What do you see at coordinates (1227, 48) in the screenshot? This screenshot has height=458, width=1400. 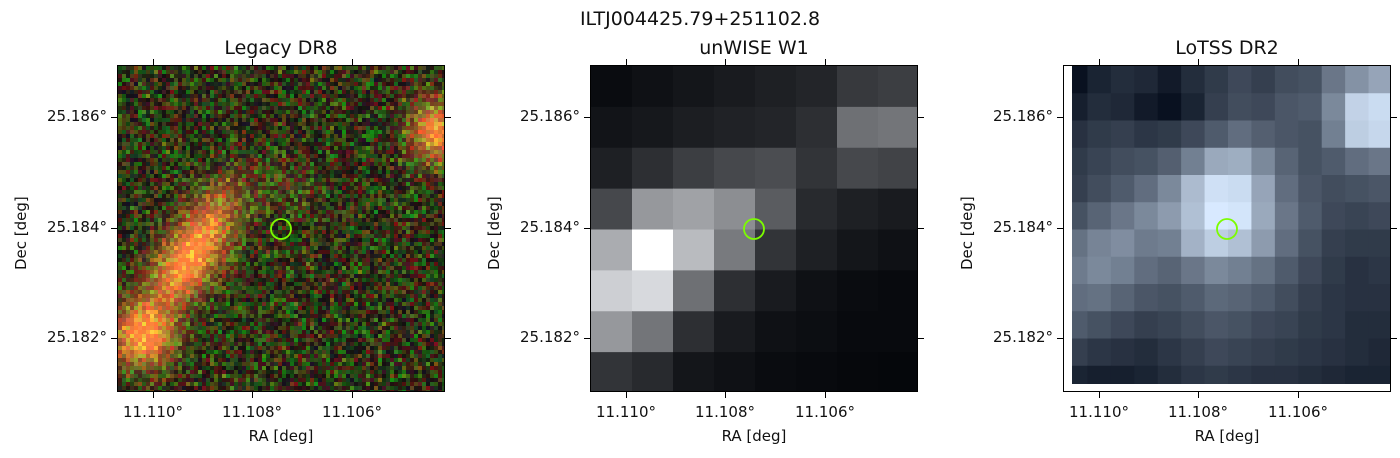 I see `panel-title: LoTSS DR2` at bounding box center [1227, 48].